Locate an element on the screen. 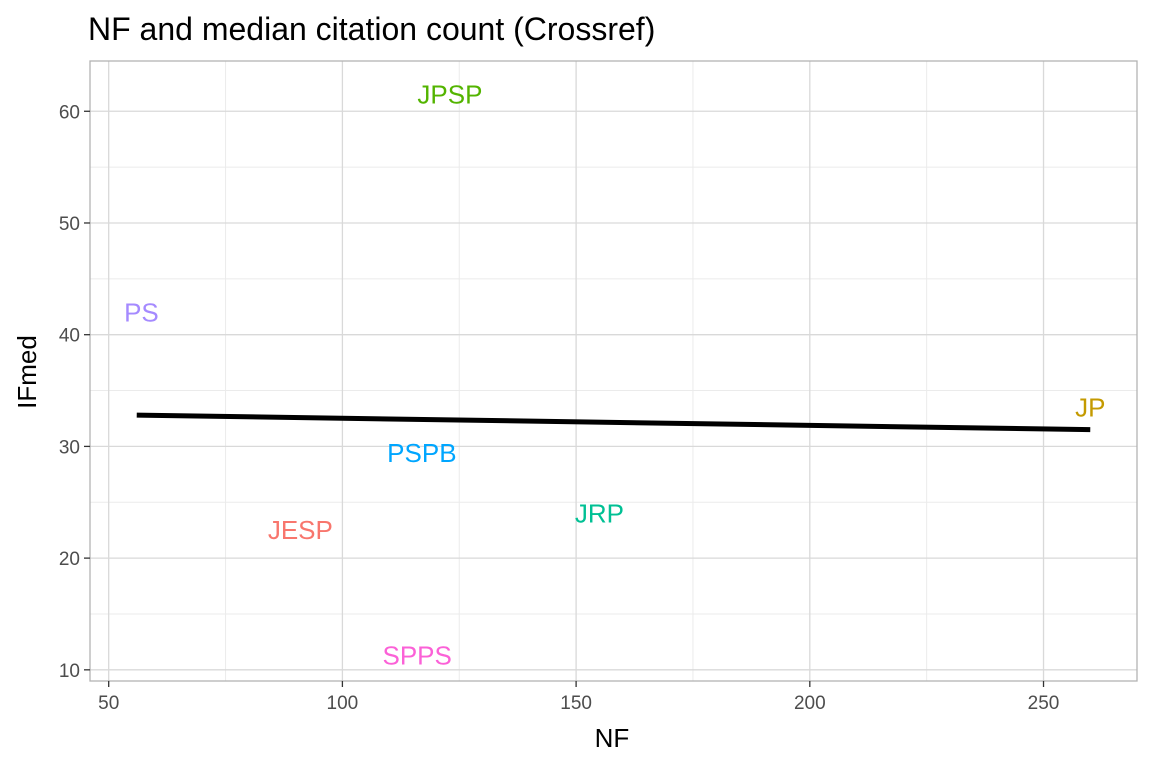  y-tick-label-0: 10 is located at coordinates (69, 671).